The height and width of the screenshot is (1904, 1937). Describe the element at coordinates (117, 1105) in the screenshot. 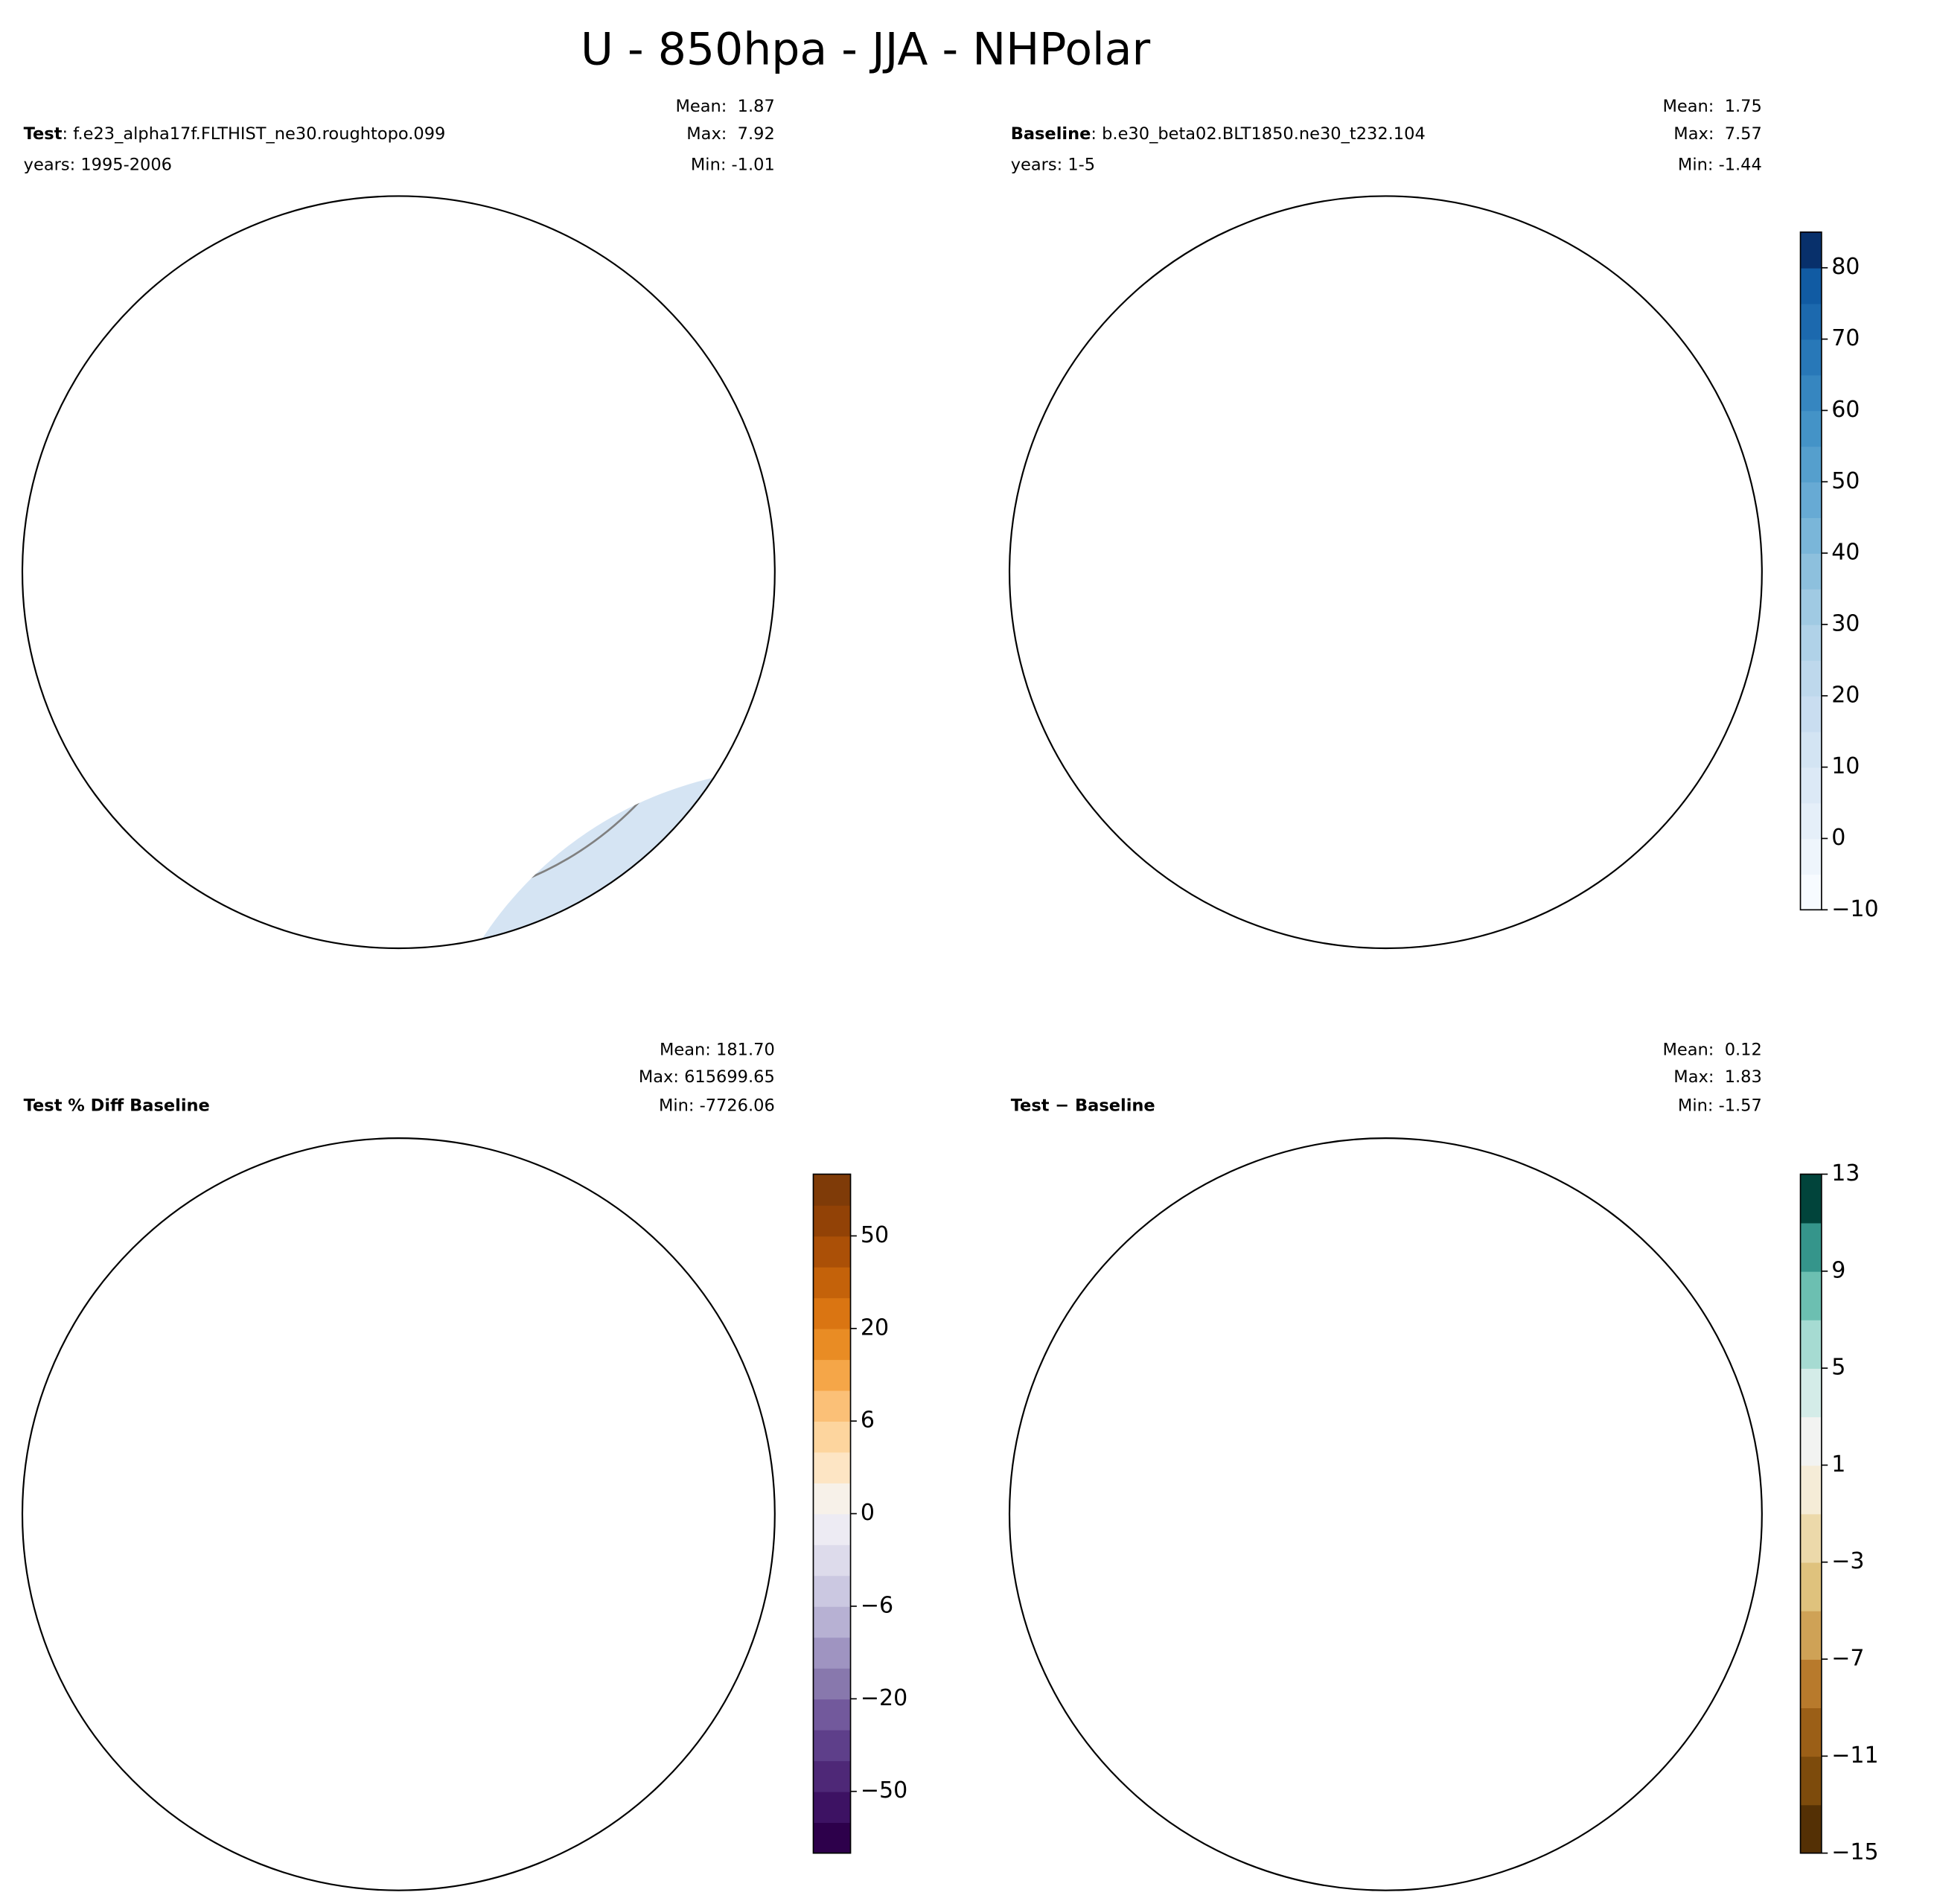

I see `panel-label: Test % Diff Baseline` at that location.